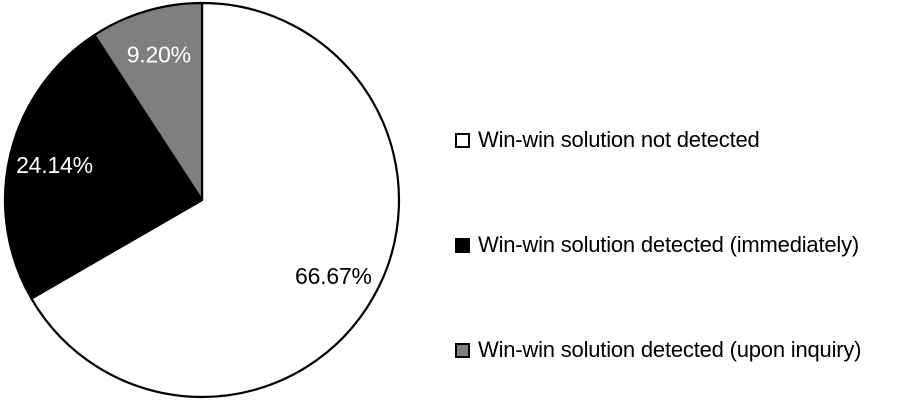  Describe the element at coordinates (462, 245) in the screenshot. I see `legend-swatch-black-icon` at that location.